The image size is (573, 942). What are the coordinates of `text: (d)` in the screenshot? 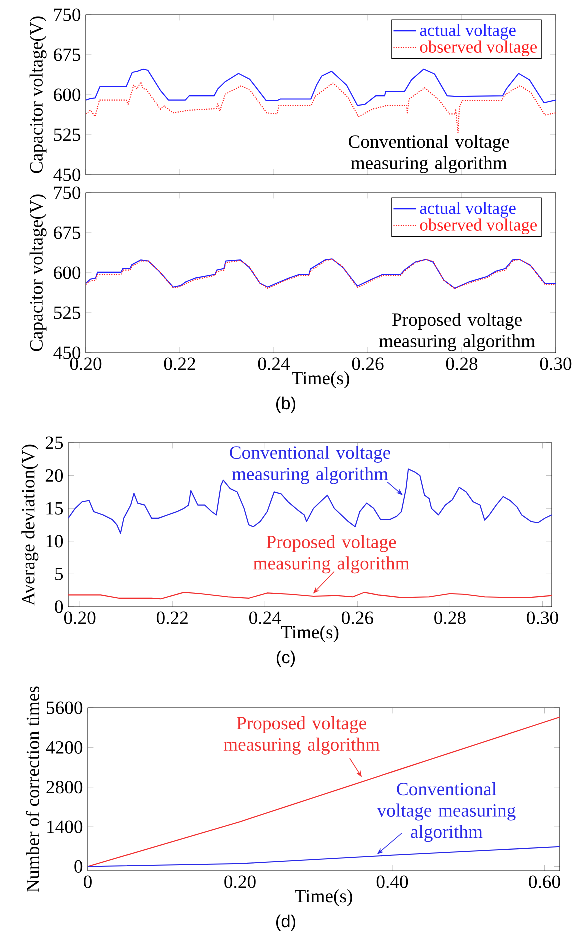 It's located at (286, 923).